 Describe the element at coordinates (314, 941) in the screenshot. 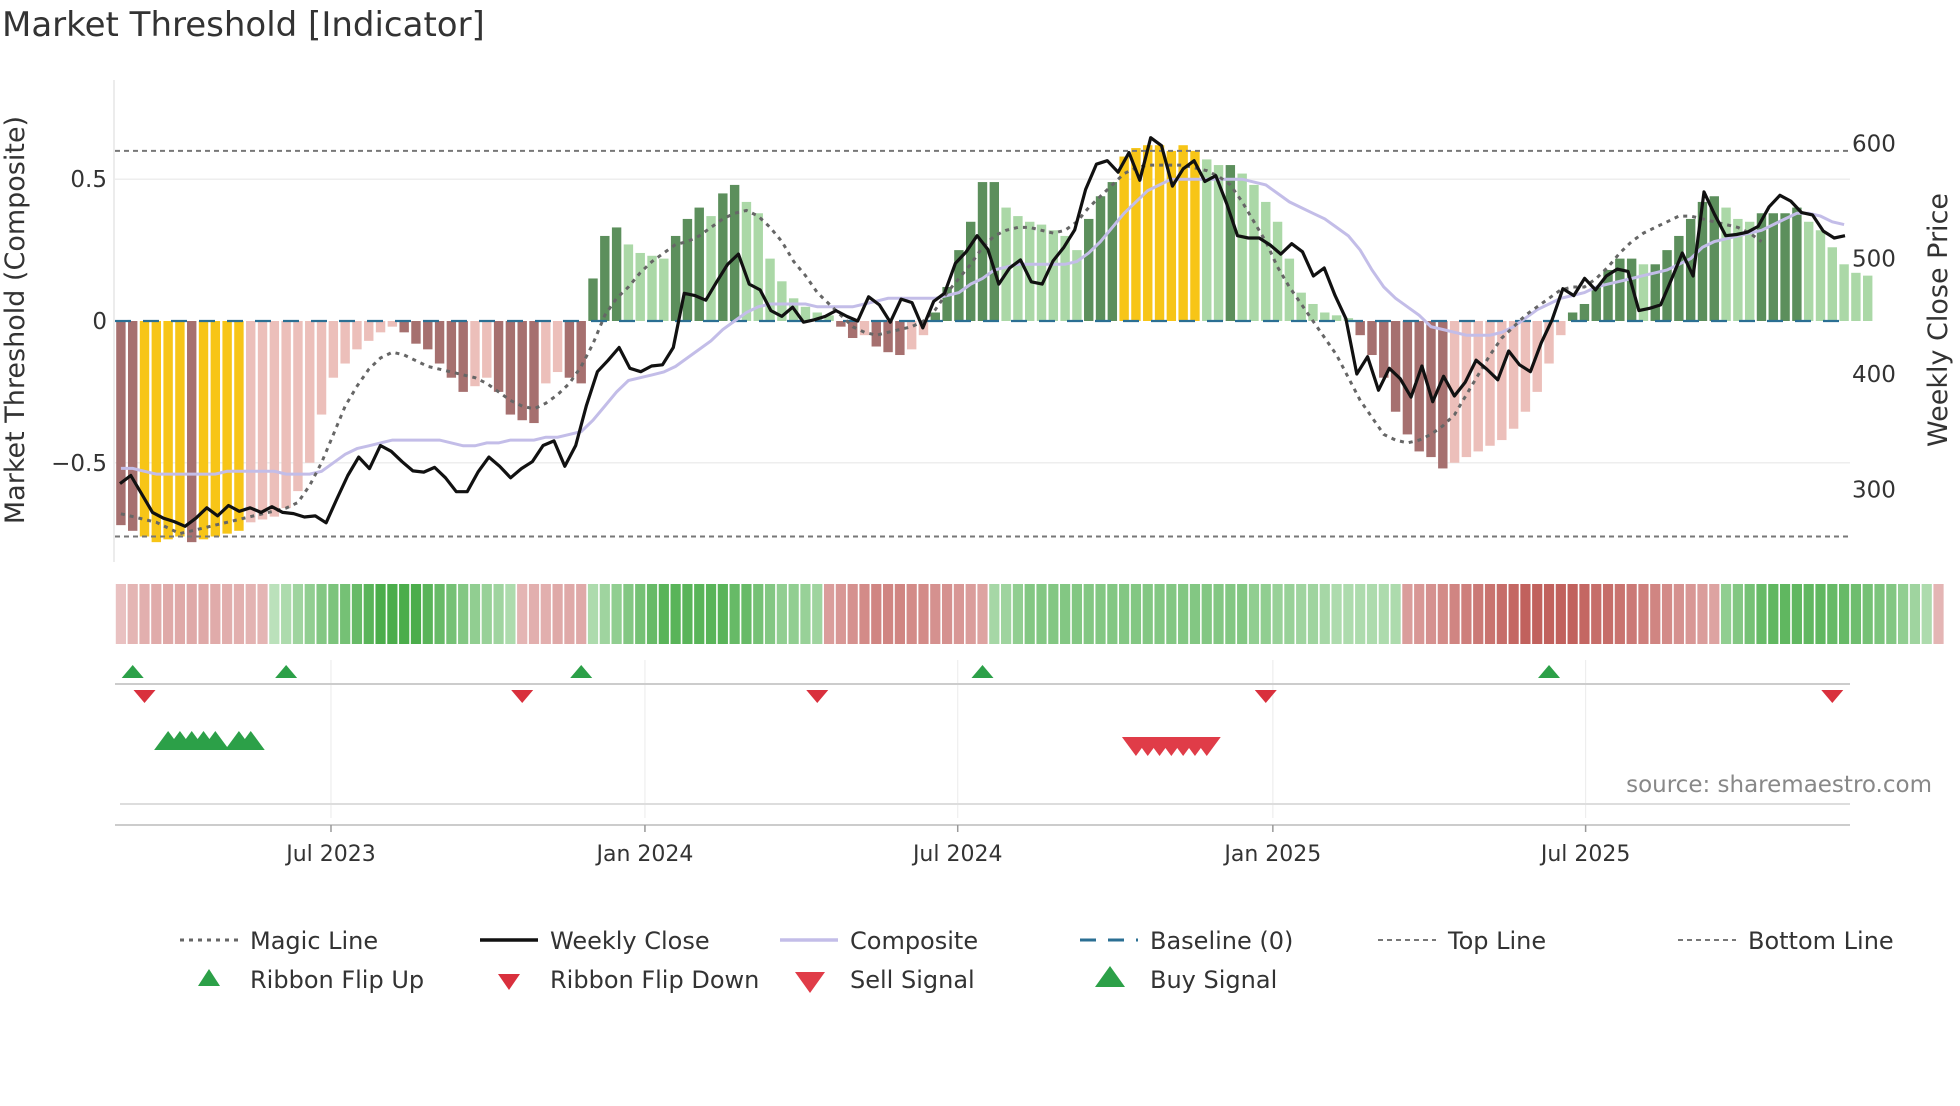

I see `legend-label-magic: Magic Line` at that location.